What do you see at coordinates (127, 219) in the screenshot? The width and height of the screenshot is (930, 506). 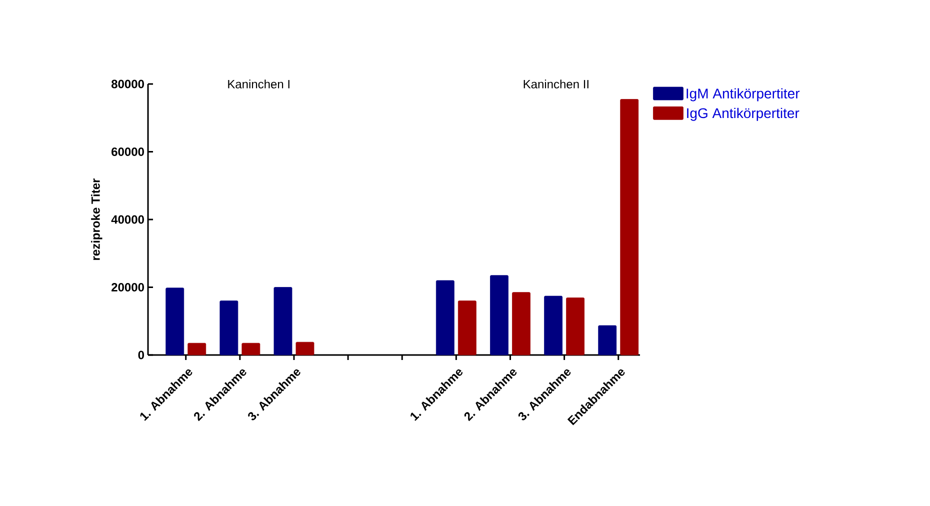 I see `y-tick-label: 40000` at bounding box center [127, 219].